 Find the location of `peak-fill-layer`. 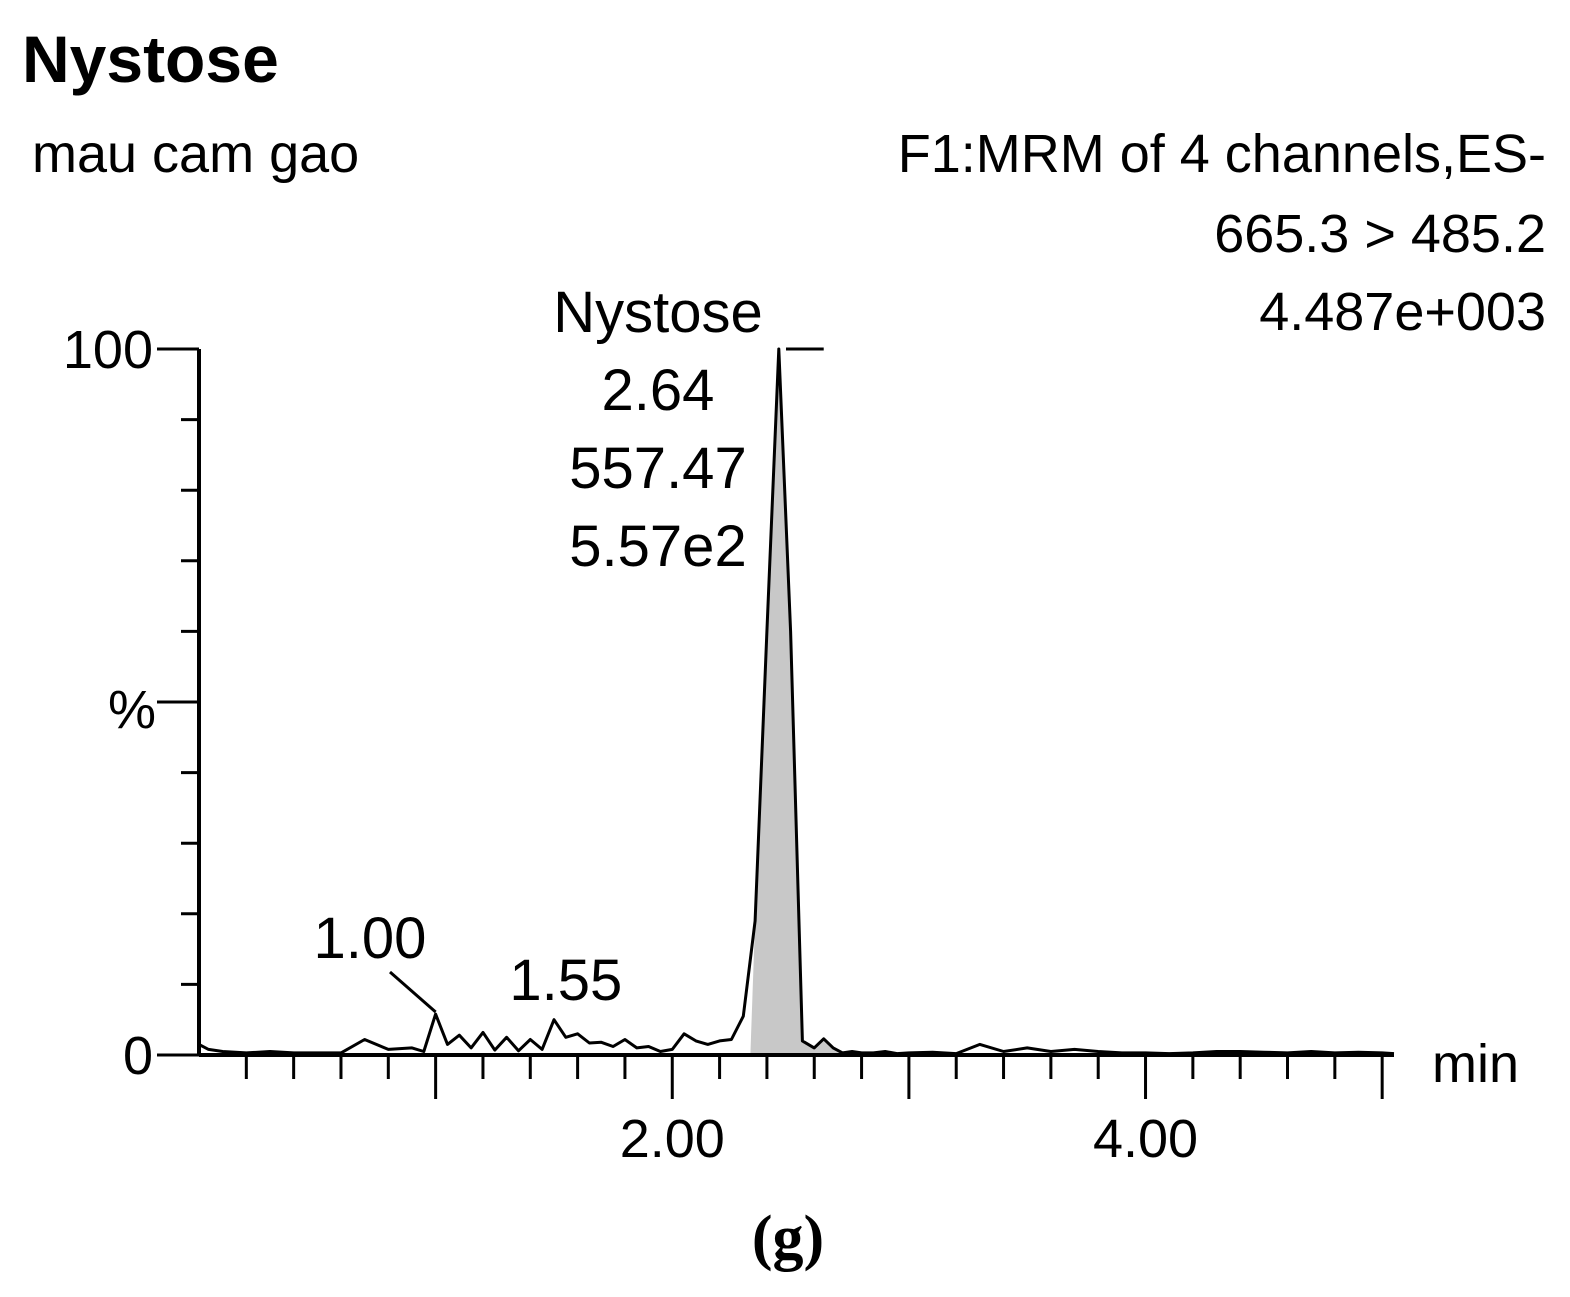

peak-fill-layer is located at coordinates (796, 702).